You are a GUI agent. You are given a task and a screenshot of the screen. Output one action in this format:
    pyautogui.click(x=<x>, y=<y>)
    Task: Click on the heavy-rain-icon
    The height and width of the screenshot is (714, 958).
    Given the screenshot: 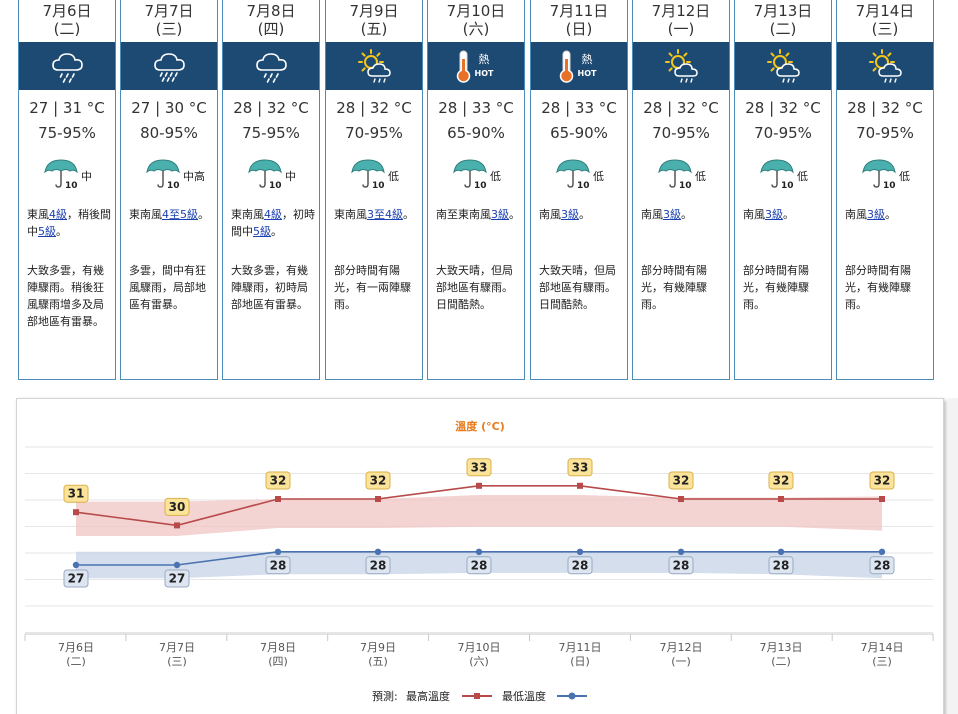 What is the action you would take?
    pyautogui.click(x=169, y=67)
    